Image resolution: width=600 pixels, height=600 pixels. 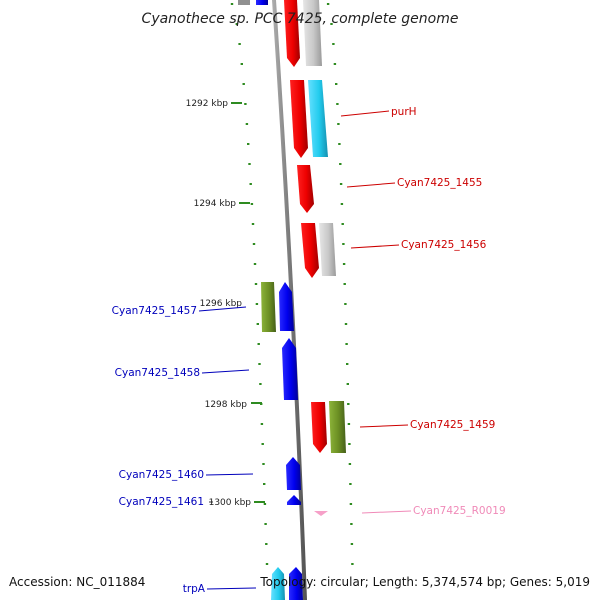 What do you see at coordinates (340, 284) in the screenshot?
I see `position-ticks-right` at bounding box center [340, 284].